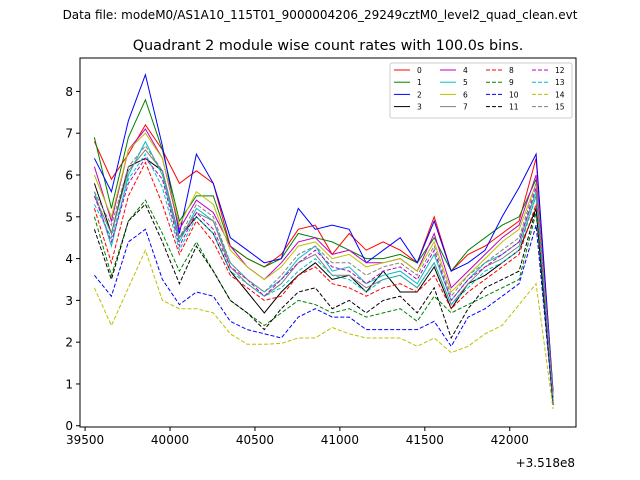 The height and width of the screenshot is (480, 640). Describe the element at coordinates (481, 90) in the screenshot. I see `legend-box` at that location.